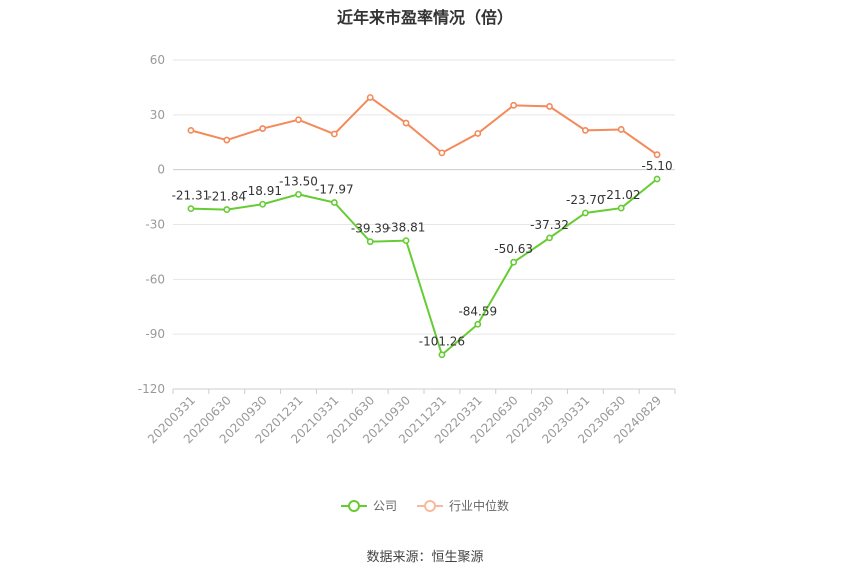 Image resolution: width=850 pixels, height=575 pixels. Describe the element at coordinates (513, 249) in the screenshot. I see `company-data-label: -50.63` at that location.